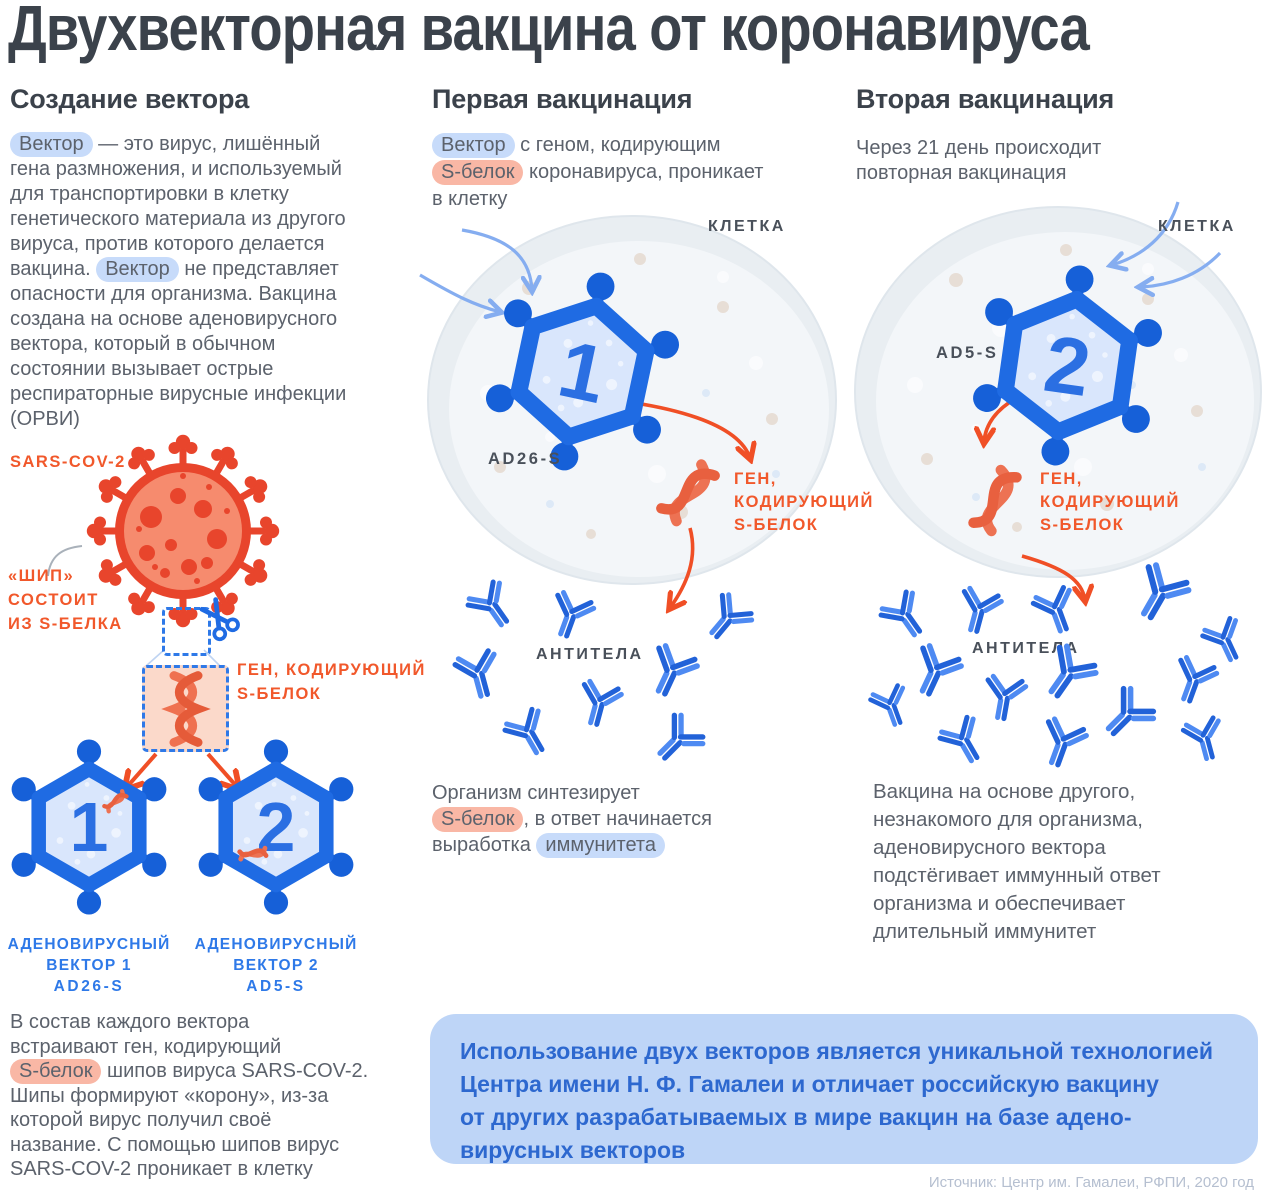  What do you see at coordinates (1110, 502) in the screenshot?
I see `gene-note-label-col3: ГЕН, КОДИРУЮЩИЙ S-БЕЛОК` at bounding box center [1110, 502].